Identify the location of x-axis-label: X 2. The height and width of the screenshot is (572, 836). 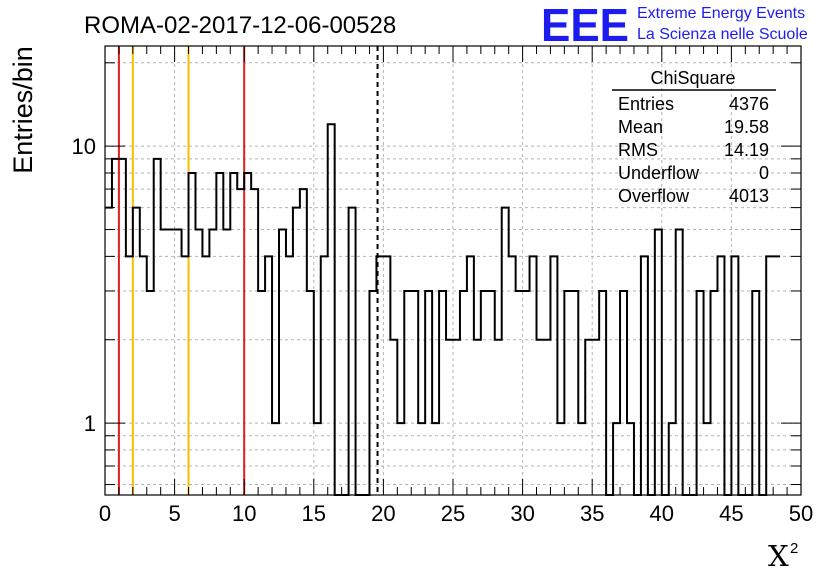
(783, 555).